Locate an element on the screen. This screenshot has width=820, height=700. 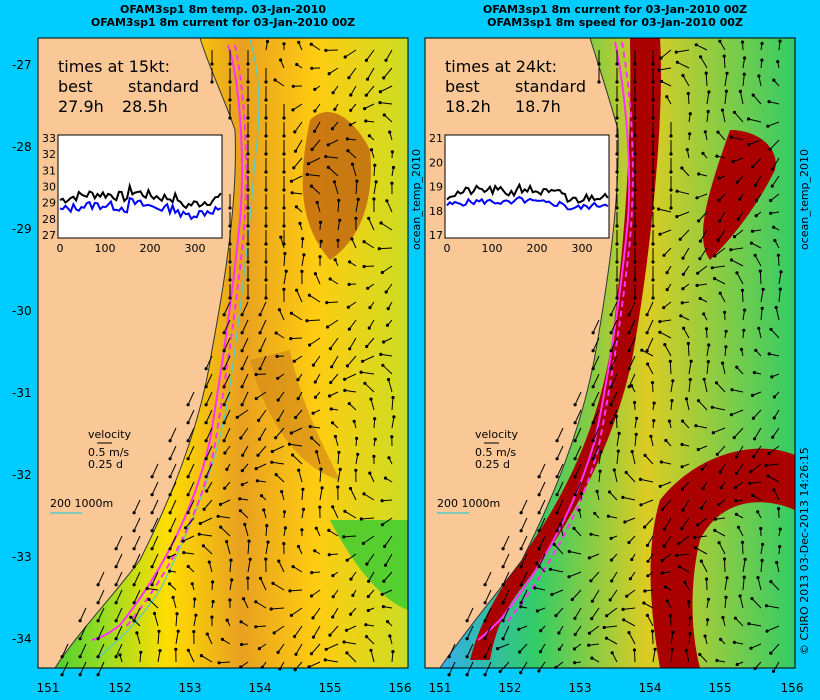
lon-tick-label-right: 154 is located at coordinates (650, 688).